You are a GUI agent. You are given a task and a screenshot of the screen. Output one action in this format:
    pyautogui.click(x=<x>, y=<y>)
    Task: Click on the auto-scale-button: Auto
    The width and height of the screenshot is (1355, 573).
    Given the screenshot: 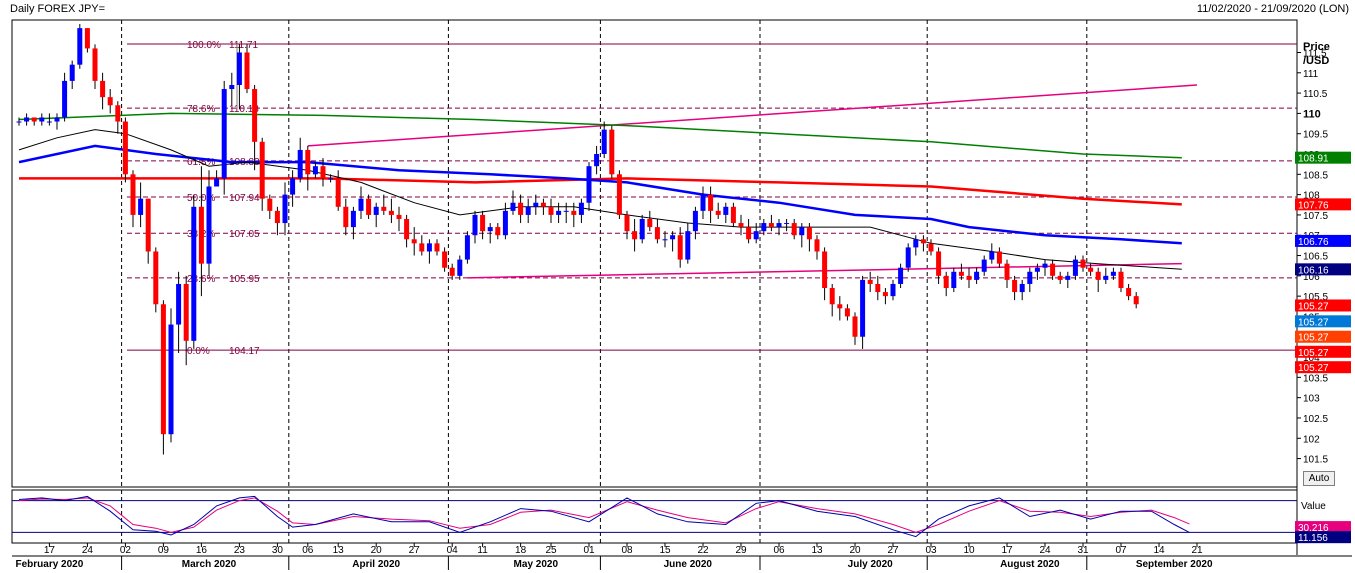 What is the action you would take?
    pyautogui.click(x=1319, y=478)
    